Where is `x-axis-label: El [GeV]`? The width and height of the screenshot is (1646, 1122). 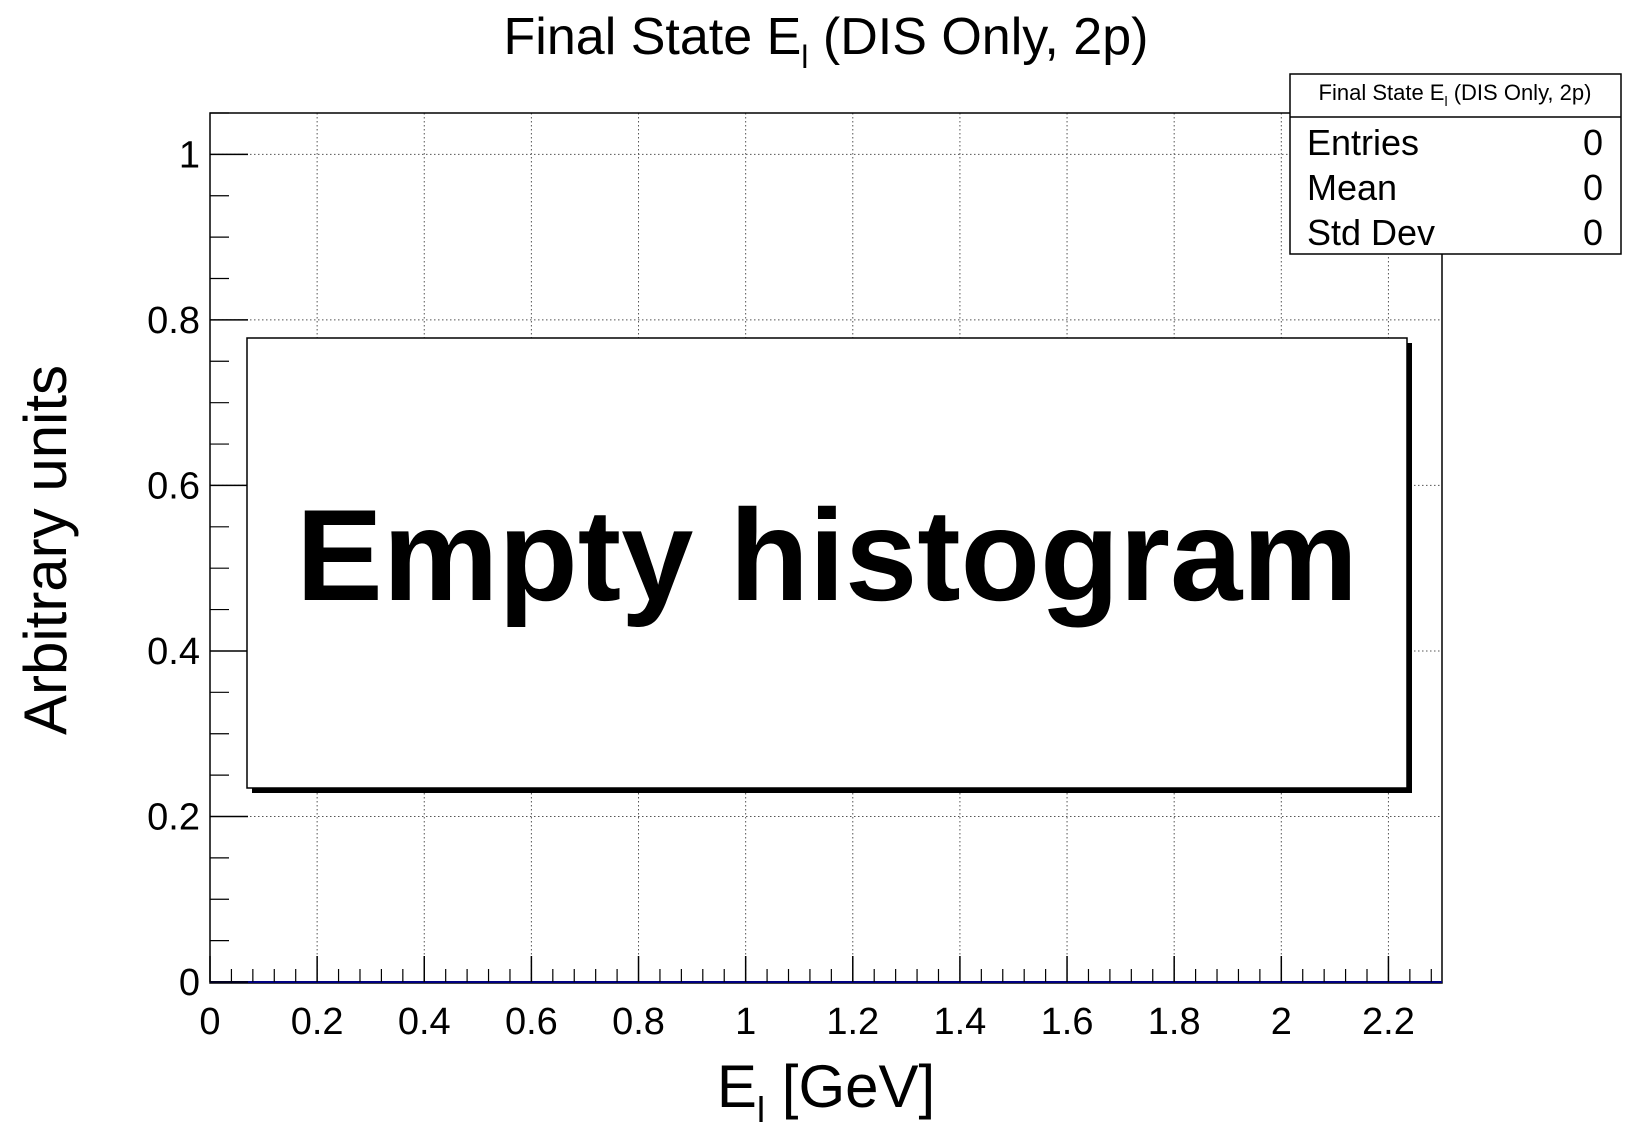 x-axis-label: El [GeV] is located at coordinates (826, 1087).